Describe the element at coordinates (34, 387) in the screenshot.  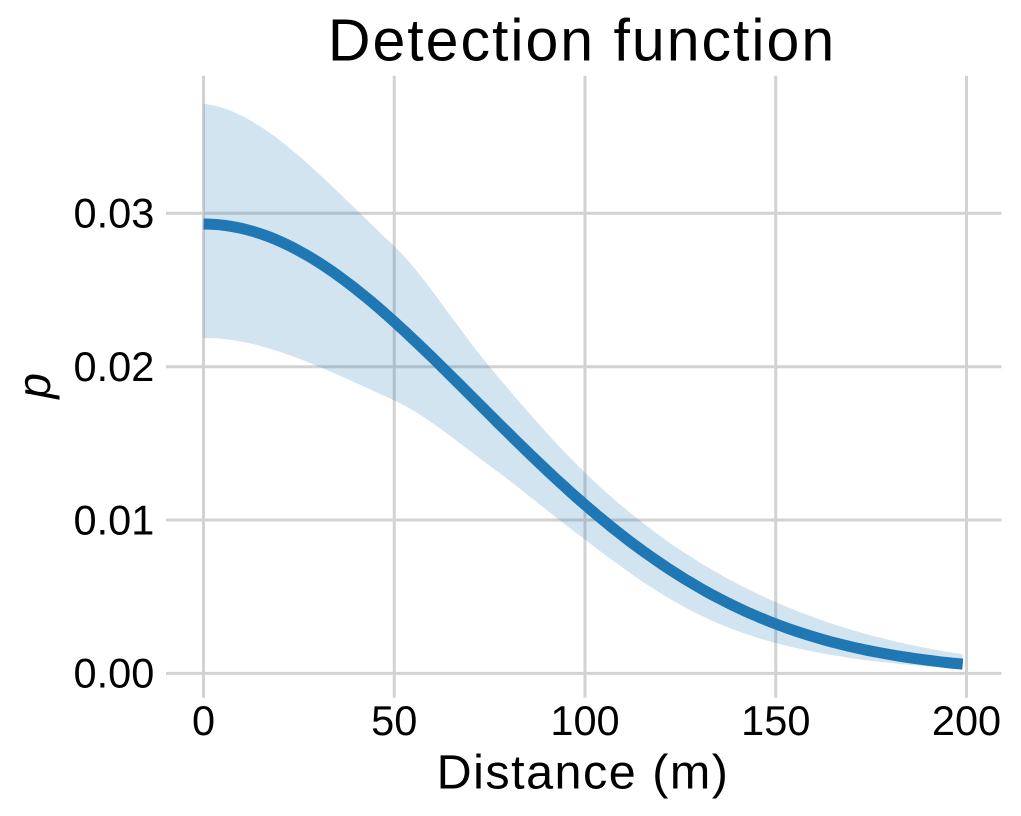
I see `svg-text: p` at that location.